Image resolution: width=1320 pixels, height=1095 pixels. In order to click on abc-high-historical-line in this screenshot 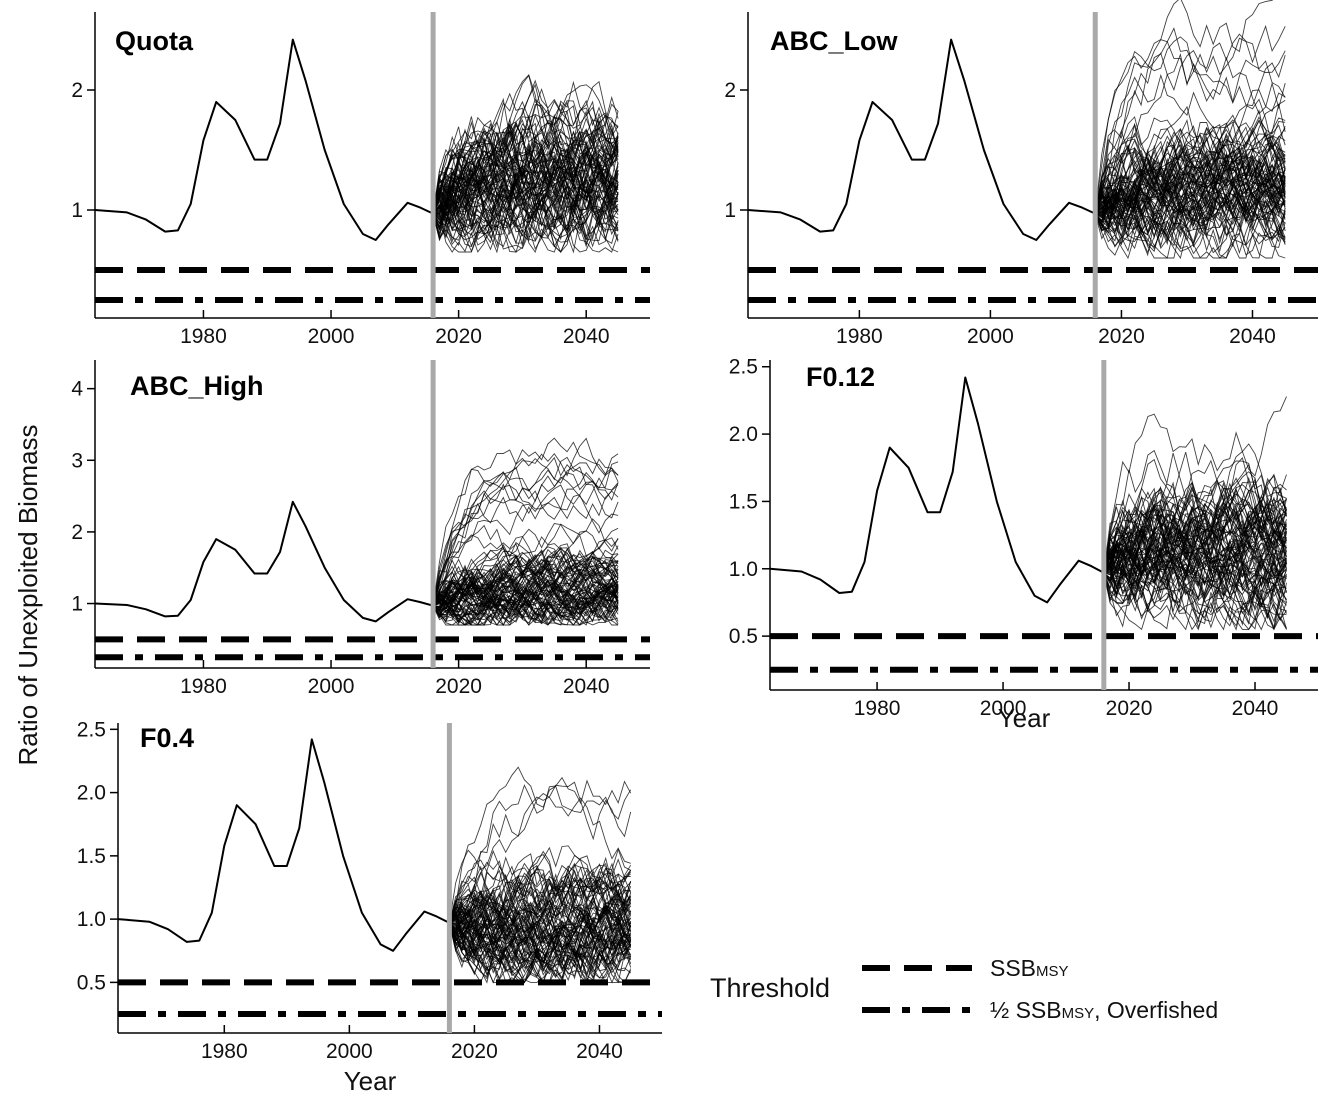, I will do `click(264, 561)`.